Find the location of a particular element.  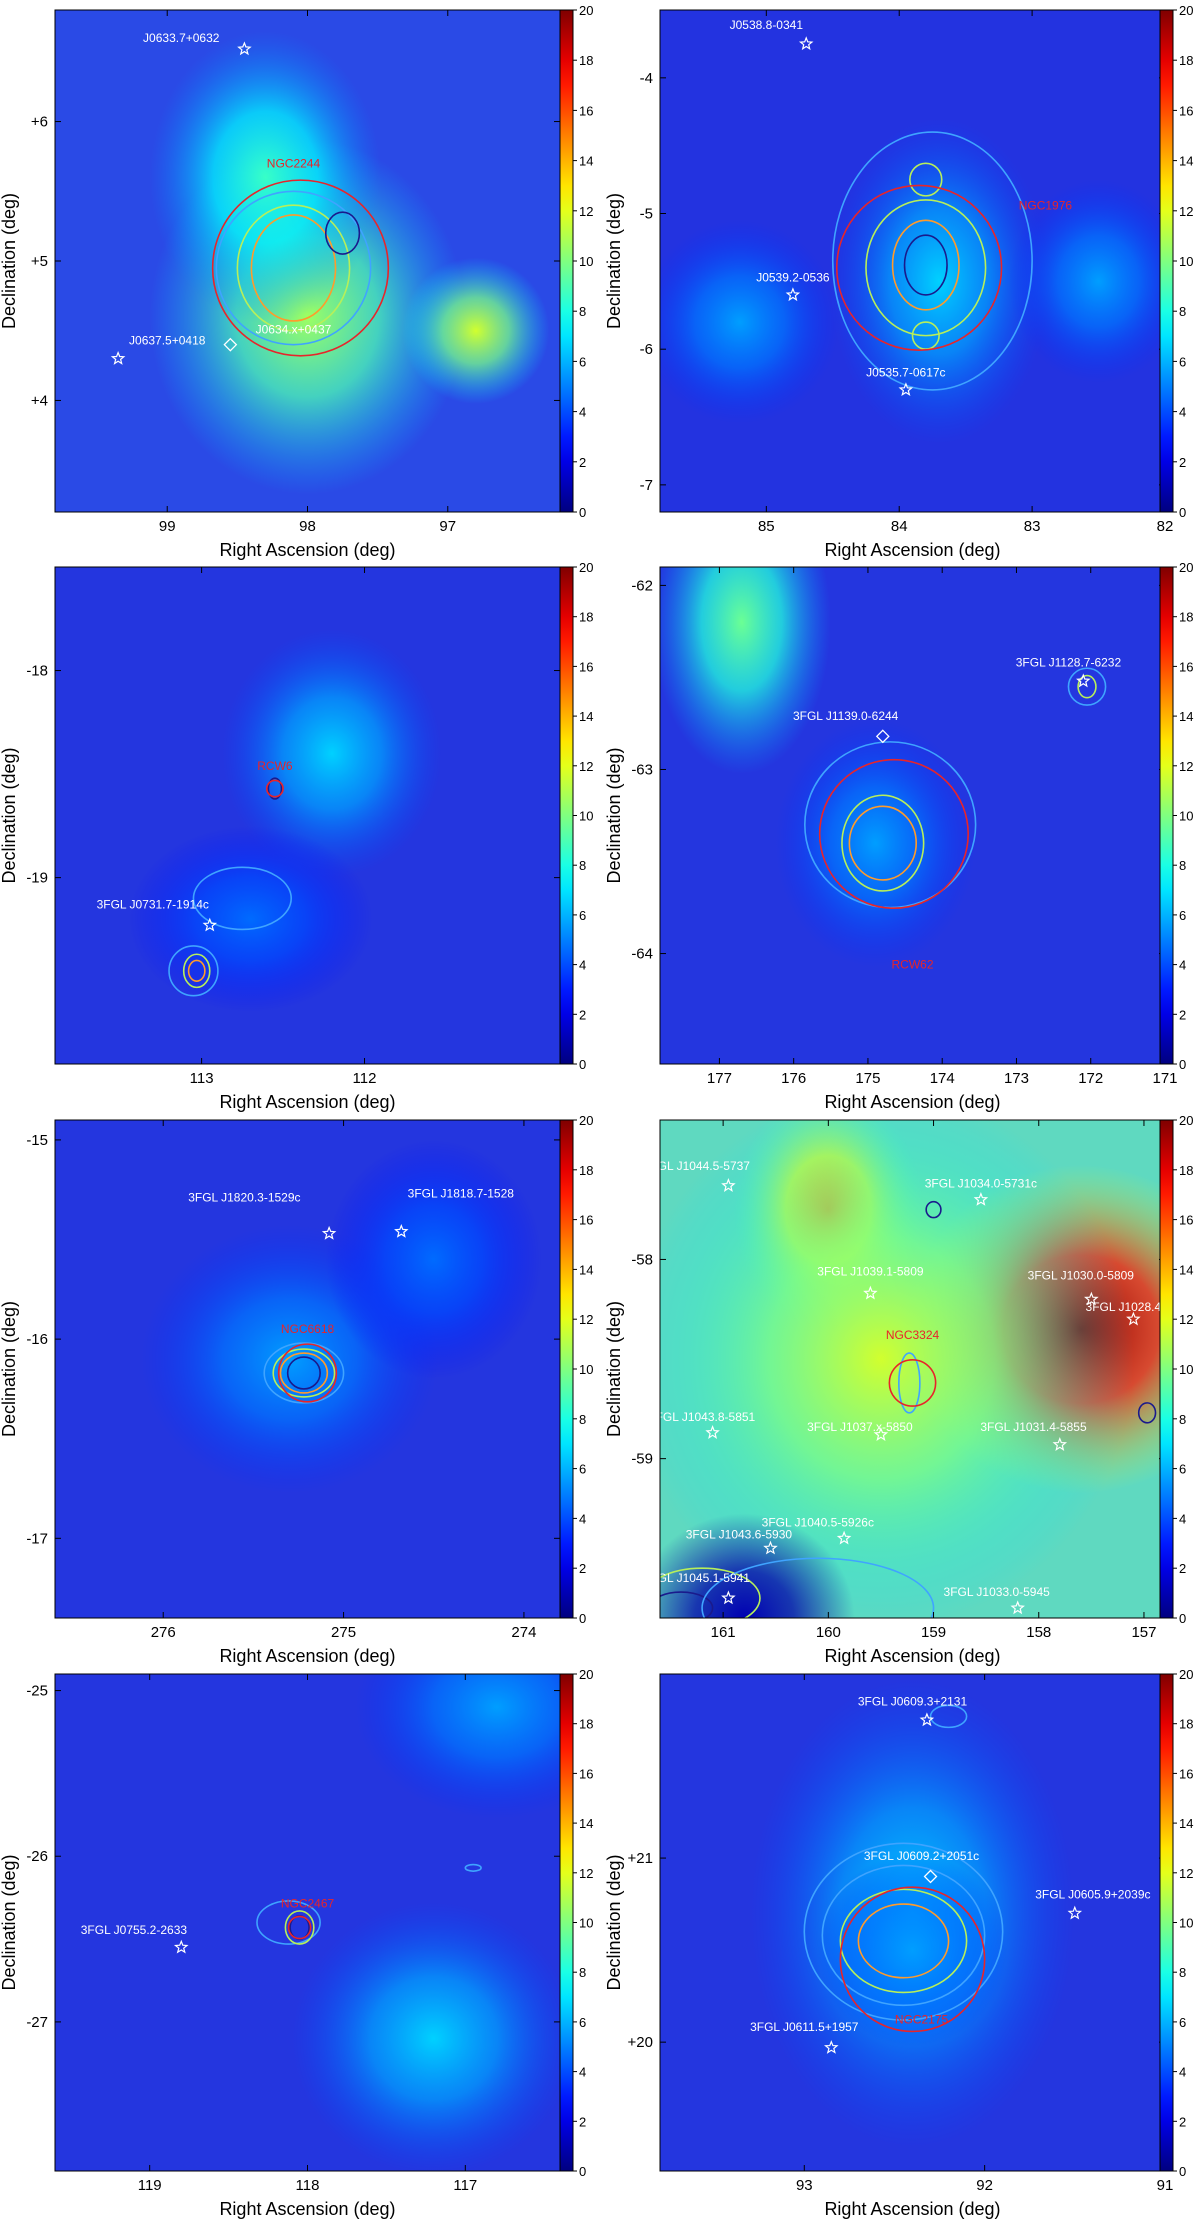

source-label: 3FGL J1045.1-5941 is located at coordinates (697, 1578).